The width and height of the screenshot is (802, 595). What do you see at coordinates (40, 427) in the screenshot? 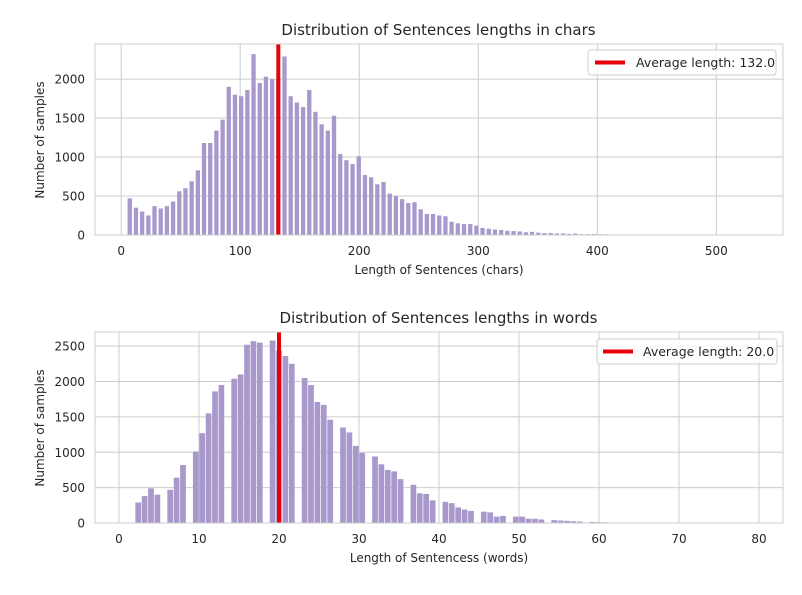
I see `chart-words-ylabel: Number of samples` at bounding box center [40, 427].